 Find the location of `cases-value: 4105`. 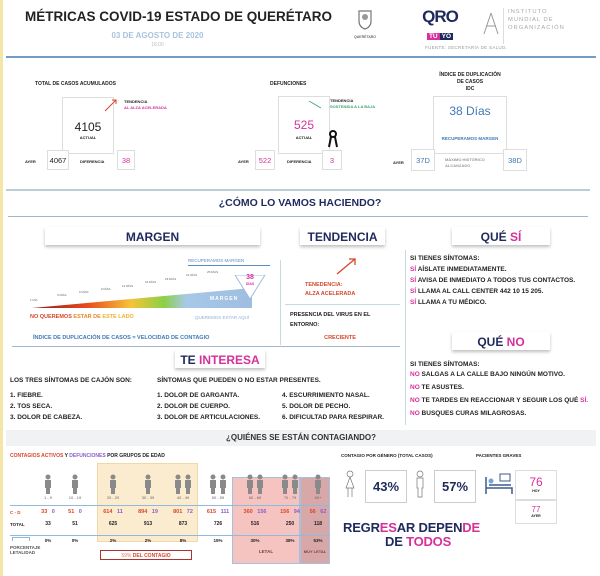

cases-value: 4105 is located at coordinates (88, 127).